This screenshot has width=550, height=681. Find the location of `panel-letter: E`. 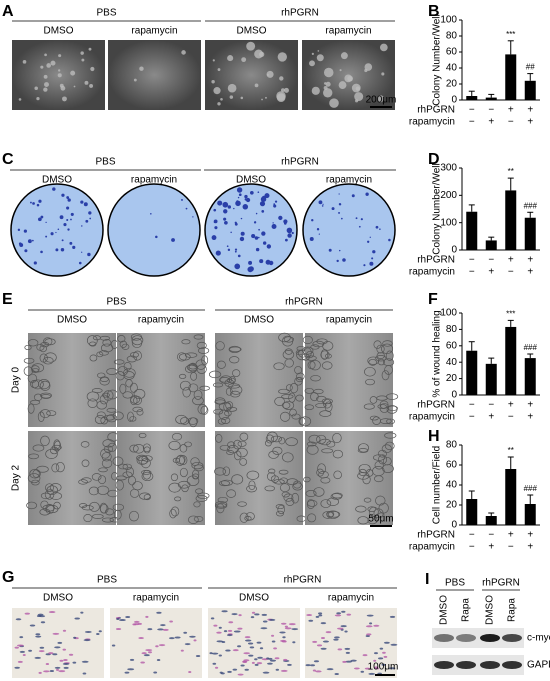

panel-letter: E is located at coordinates (7, 299).